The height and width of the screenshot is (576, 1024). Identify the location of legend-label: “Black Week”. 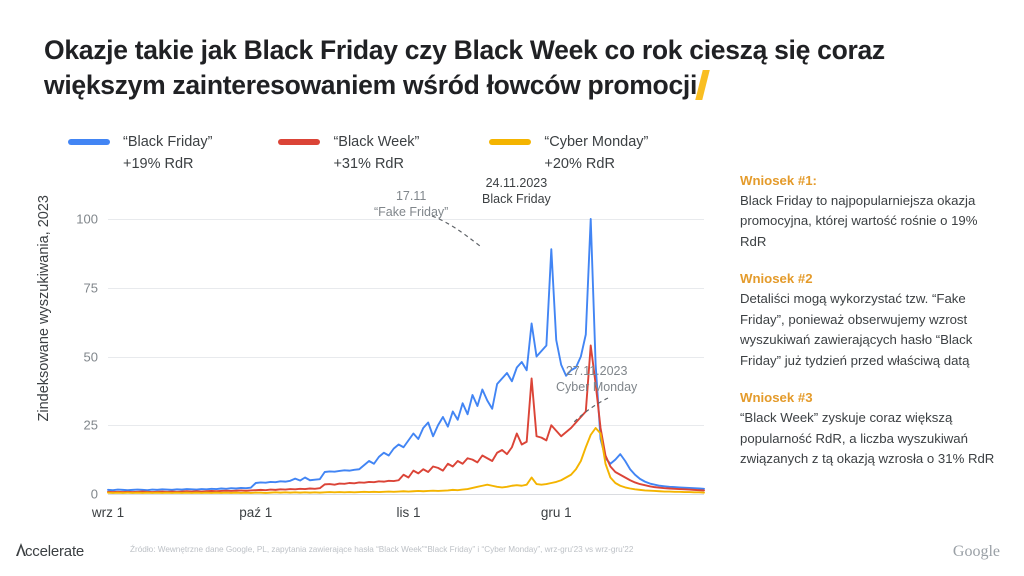
(376, 142).